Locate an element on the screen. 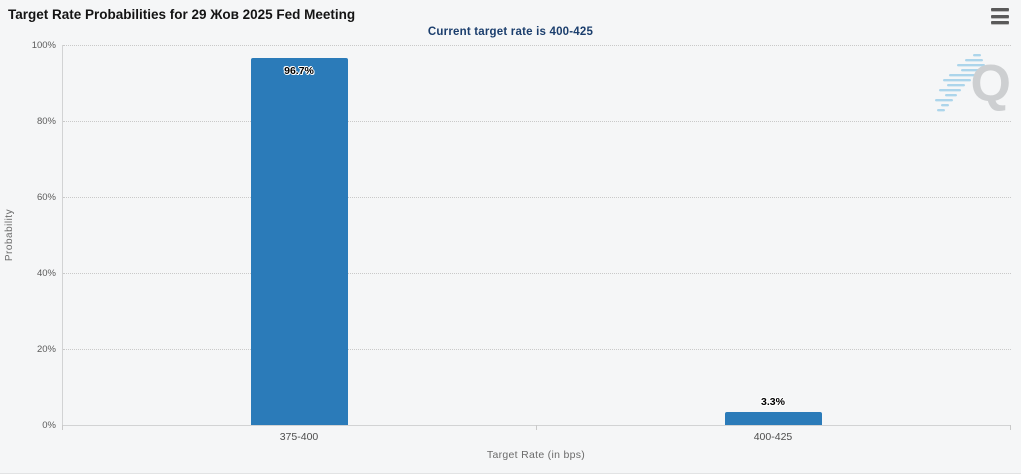 The height and width of the screenshot is (474, 1021). y-axis-title: Probability is located at coordinates (9, 235).